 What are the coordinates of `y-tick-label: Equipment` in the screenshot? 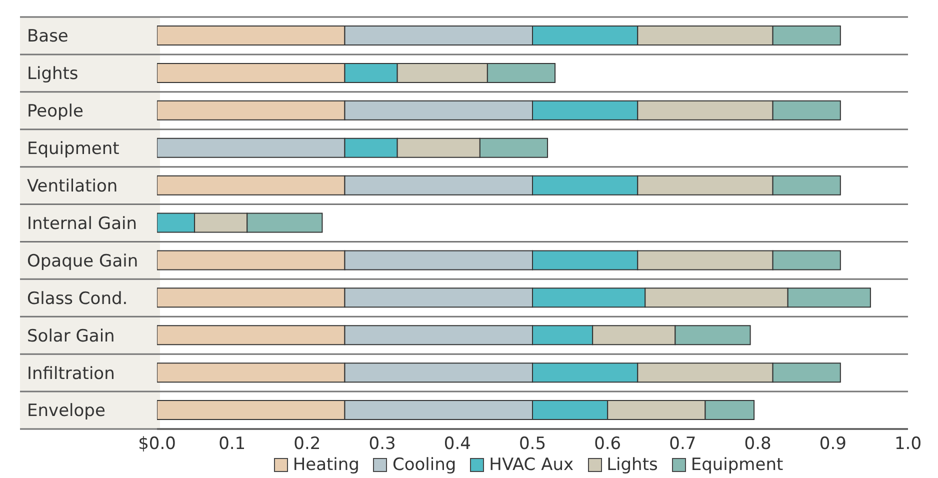 It's located at (73, 149).